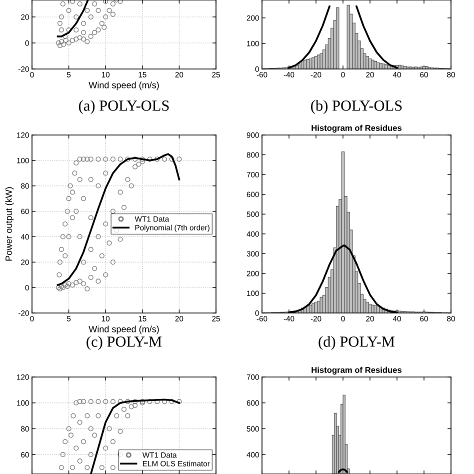  I want to click on y-axis-title: Power output (kW), so click(9, 224).